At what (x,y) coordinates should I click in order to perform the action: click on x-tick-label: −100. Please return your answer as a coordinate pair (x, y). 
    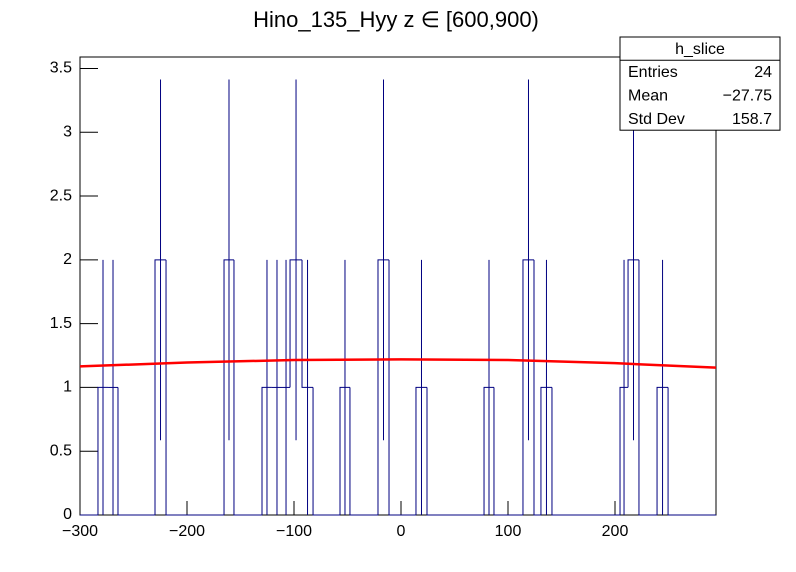
    Looking at the image, I should click on (294, 531).